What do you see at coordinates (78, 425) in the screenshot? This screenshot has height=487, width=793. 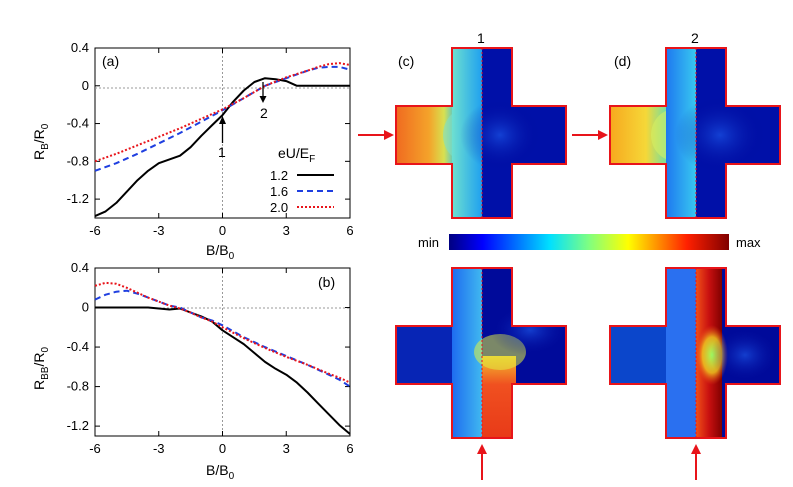 I see `ytick-label-b-4: -1.2` at bounding box center [78, 425].